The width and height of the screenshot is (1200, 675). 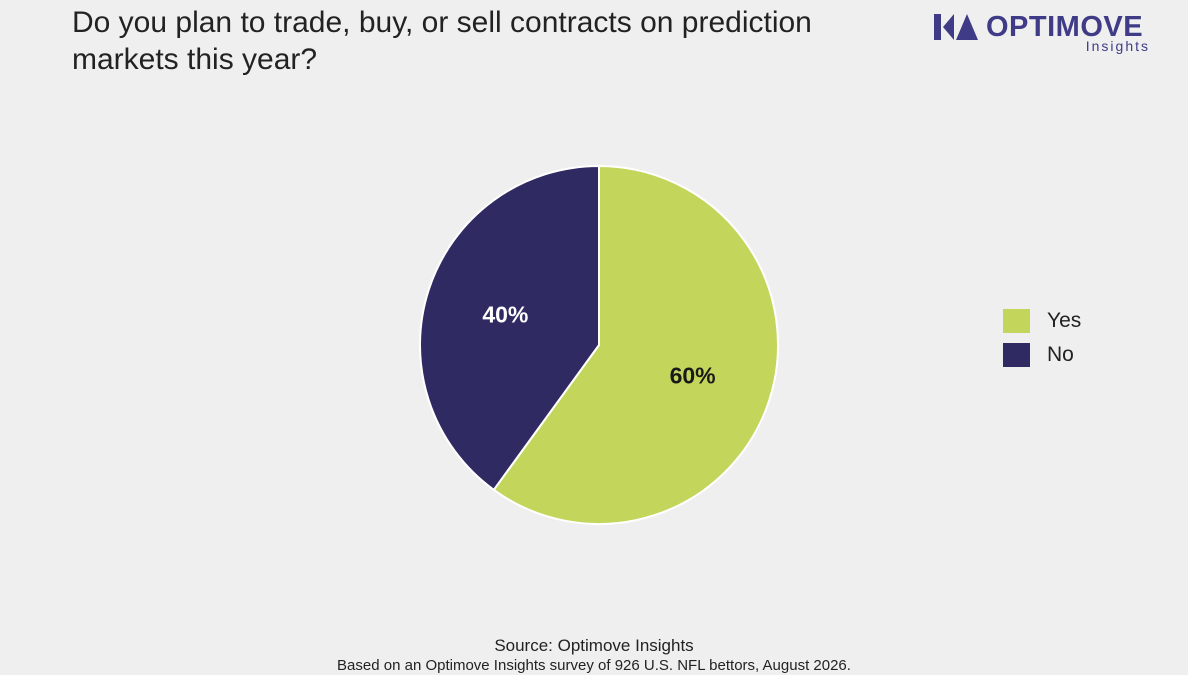 I want to click on pie-slice-no, so click(x=509, y=328).